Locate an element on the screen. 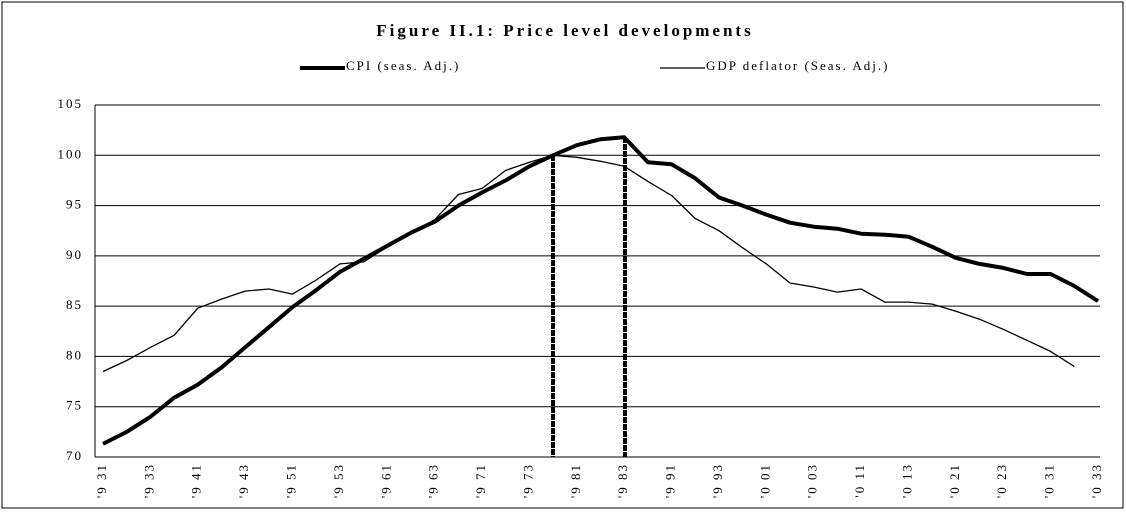 Image resolution: width=1126 pixels, height=517 pixels. x-tick-label: '9 51 is located at coordinates (291, 480).